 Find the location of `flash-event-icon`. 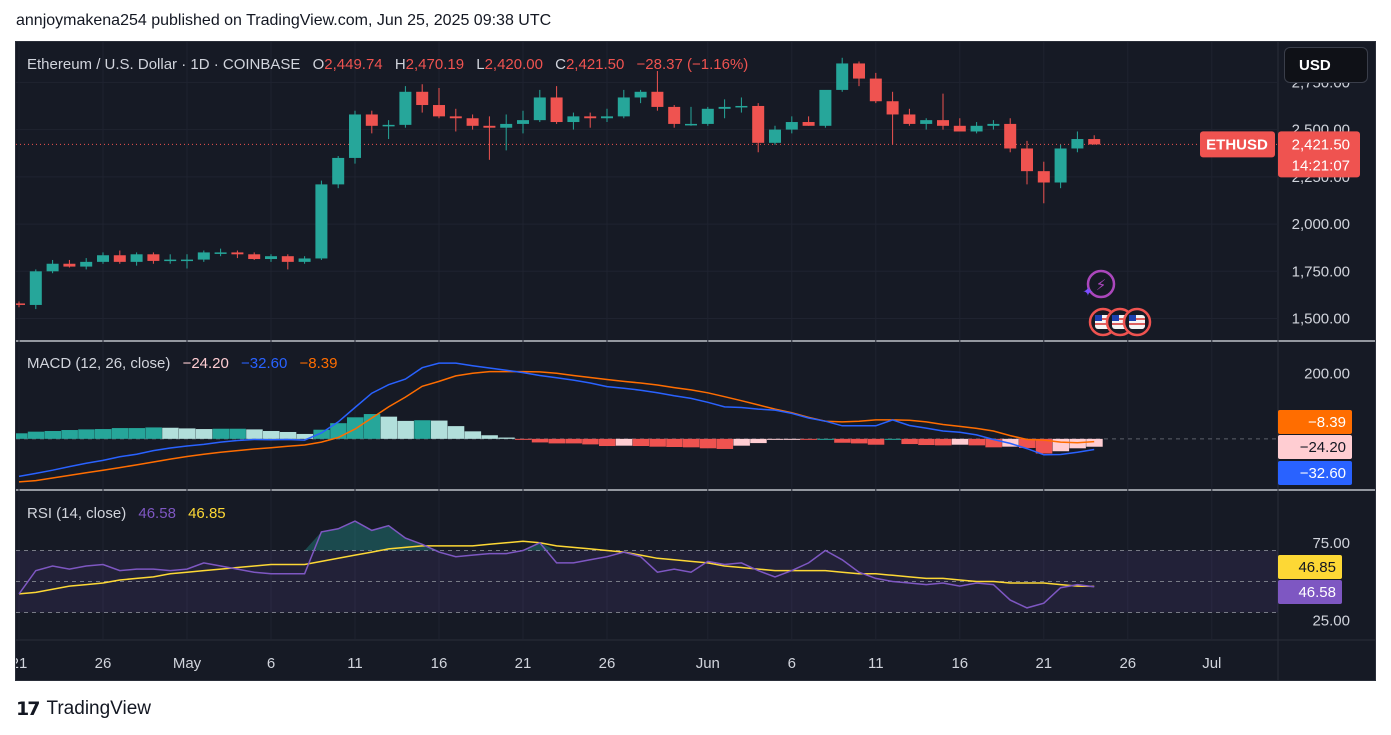

flash-event-icon is located at coordinates (1101, 284).